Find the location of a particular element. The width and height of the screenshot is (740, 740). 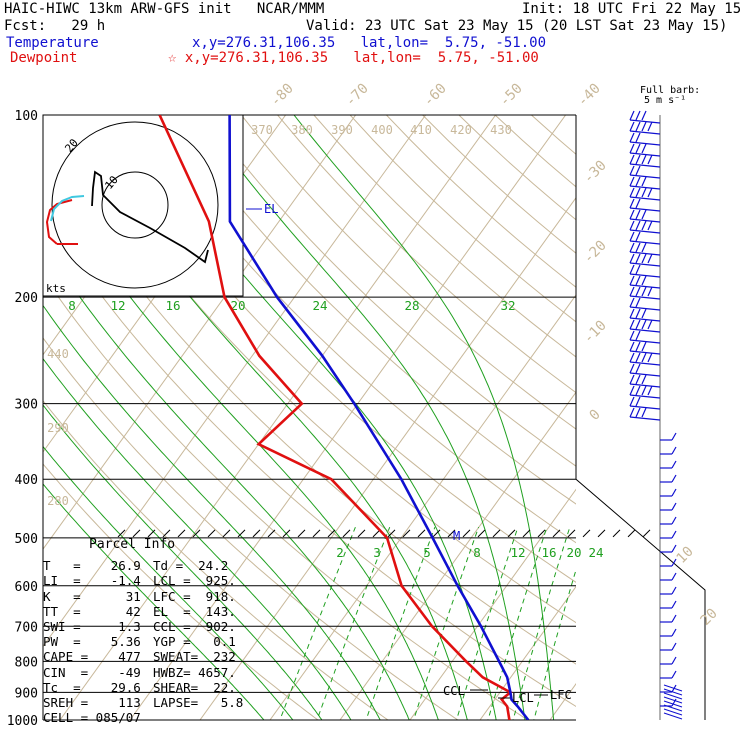

parcel-row: CELL = 085/07 is located at coordinates (158, 717).